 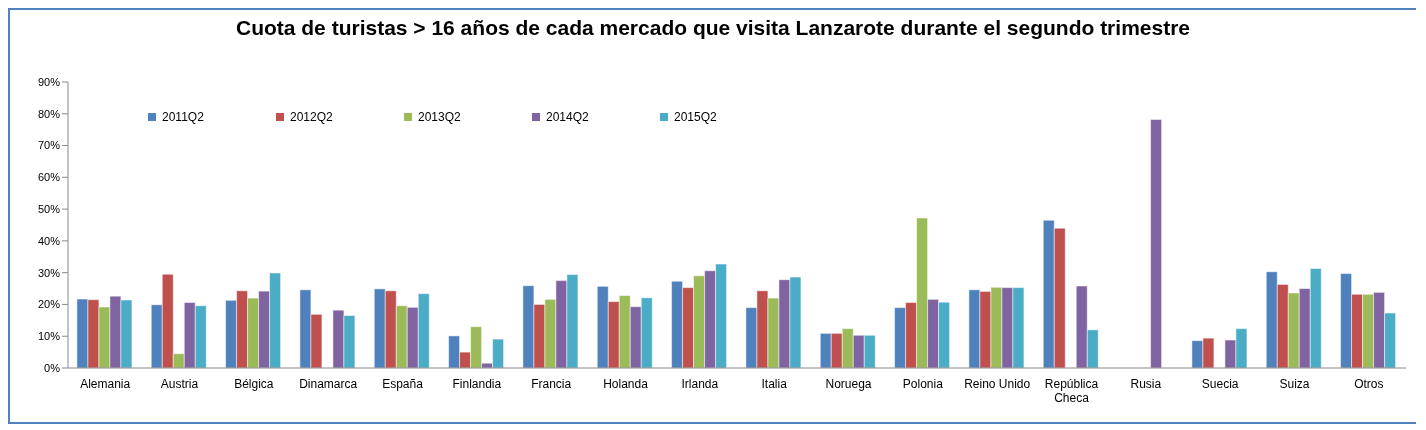 I want to click on x-tick-label: Alemania, so click(x=105, y=384).